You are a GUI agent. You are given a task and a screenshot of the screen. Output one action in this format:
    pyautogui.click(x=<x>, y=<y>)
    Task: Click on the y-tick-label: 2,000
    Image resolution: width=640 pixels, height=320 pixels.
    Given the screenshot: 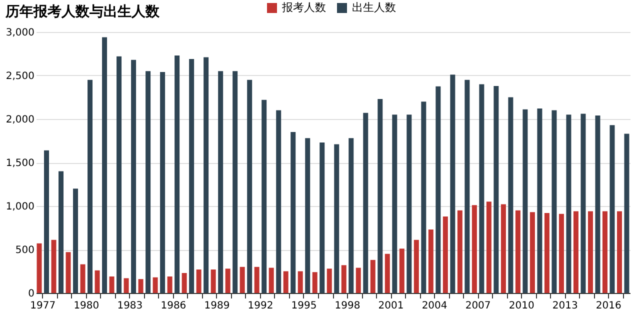 What is the action you would take?
    pyautogui.click(x=20, y=120)
    